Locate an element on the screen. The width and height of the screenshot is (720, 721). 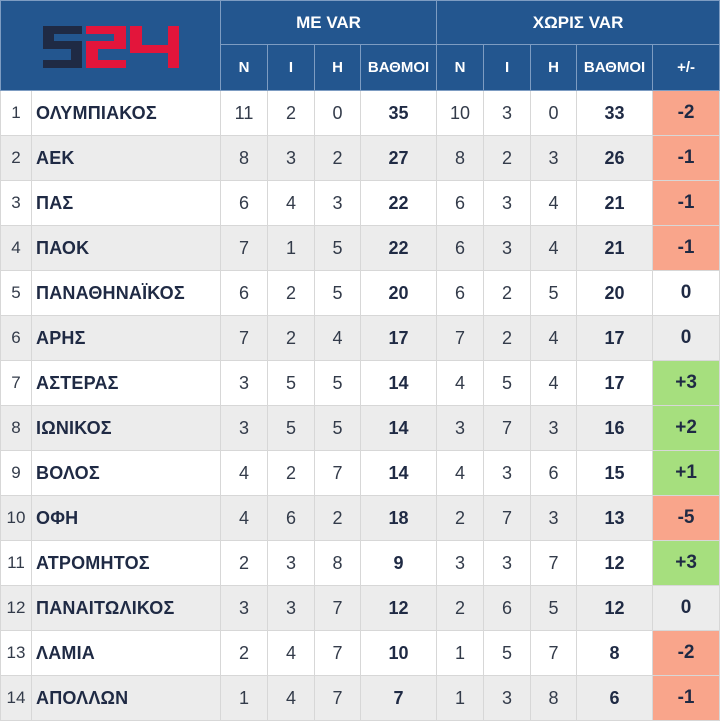
losses-var: 2 is located at coordinates (337, 158).